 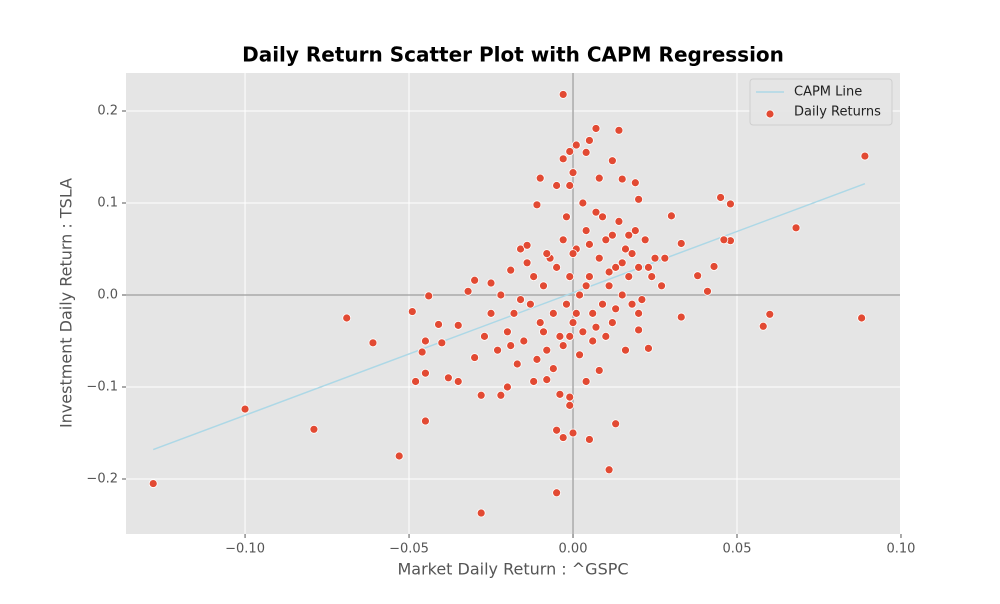 What do you see at coordinates (102, 478) in the screenshot?
I see `y-tick-label: −0.2` at bounding box center [102, 478].